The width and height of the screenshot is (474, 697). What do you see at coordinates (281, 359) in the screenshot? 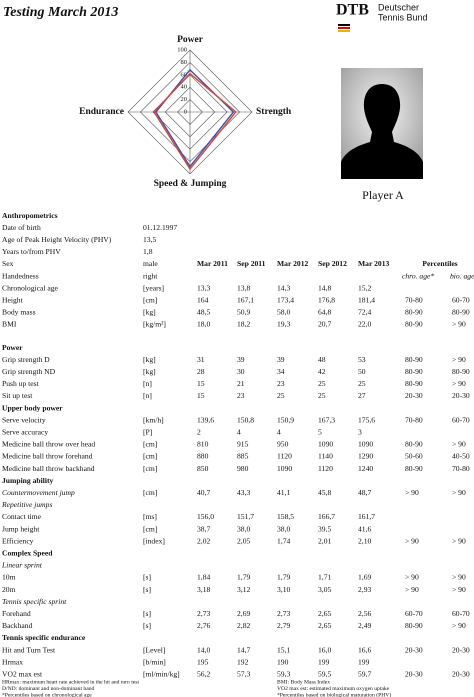
I see `cell: 39` at bounding box center [281, 359].